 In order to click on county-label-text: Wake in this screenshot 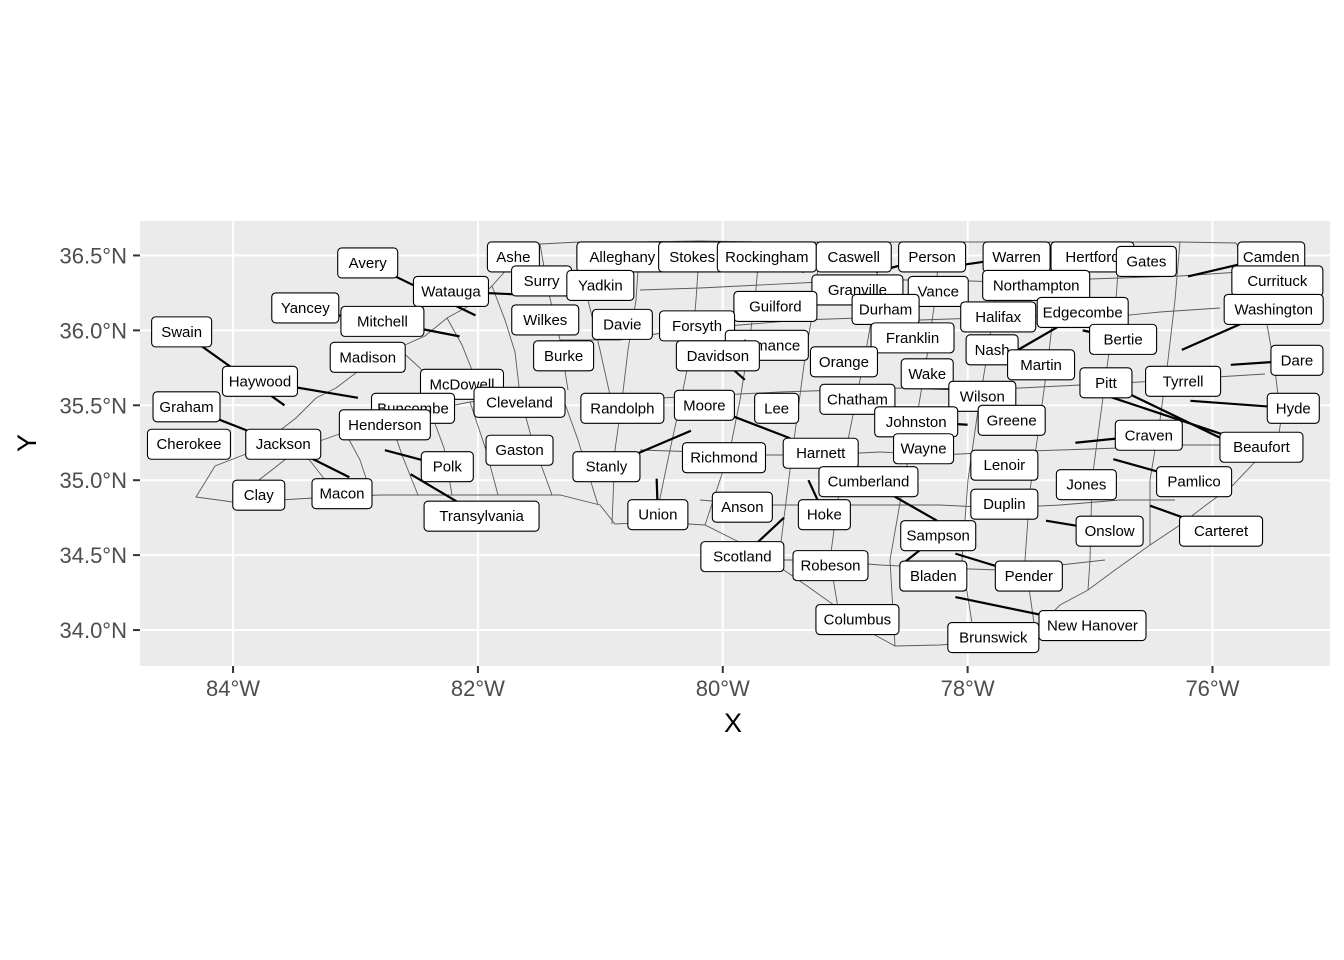, I will do `click(927, 374)`.